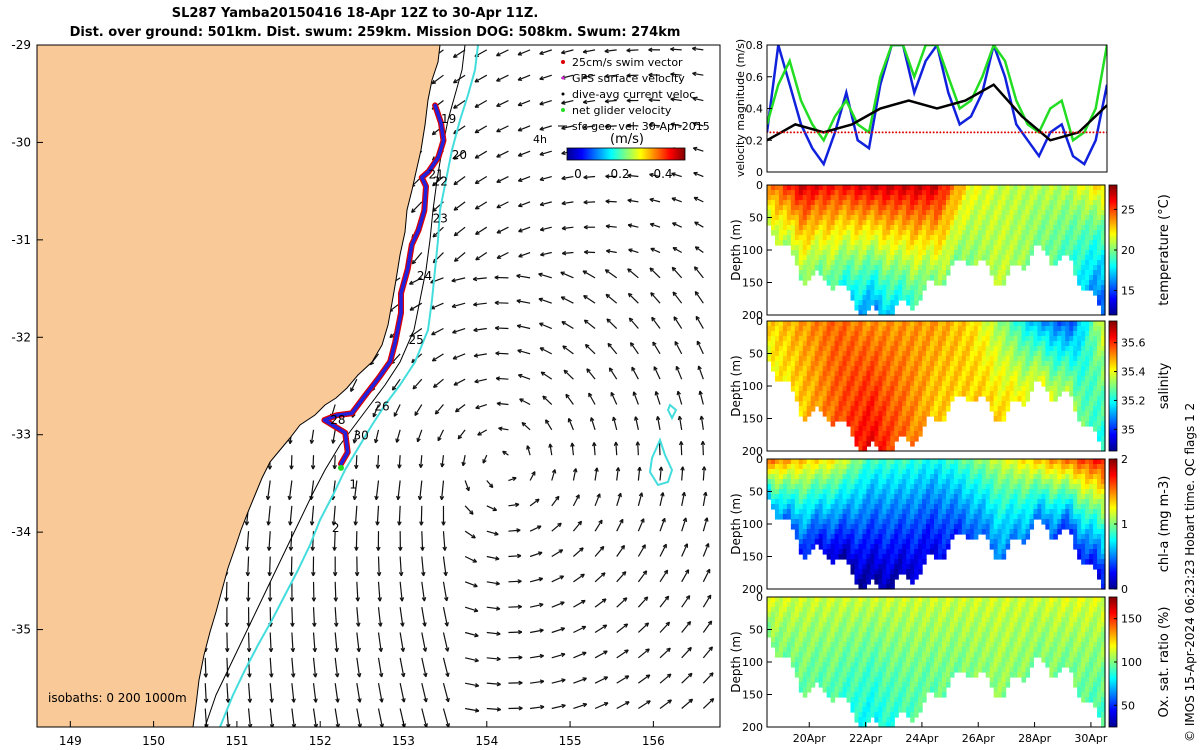 The width and height of the screenshot is (1200, 750). Describe the element at coordinates (563, 110) in the screenshot. I see `legend-net-marker` at that location.